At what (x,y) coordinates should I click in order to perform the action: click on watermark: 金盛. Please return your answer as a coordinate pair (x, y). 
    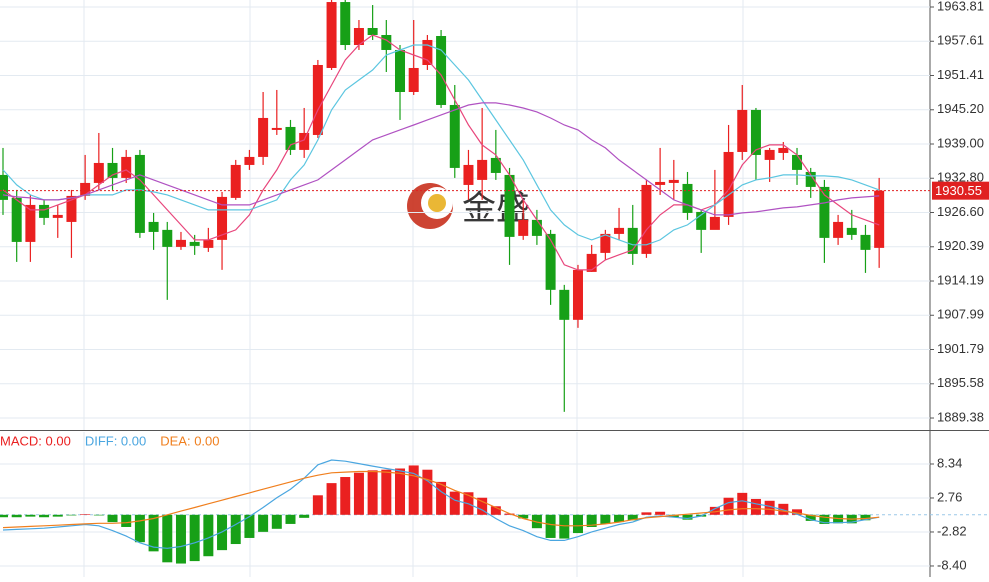
    Looking at the image, I should click on (468, 206).